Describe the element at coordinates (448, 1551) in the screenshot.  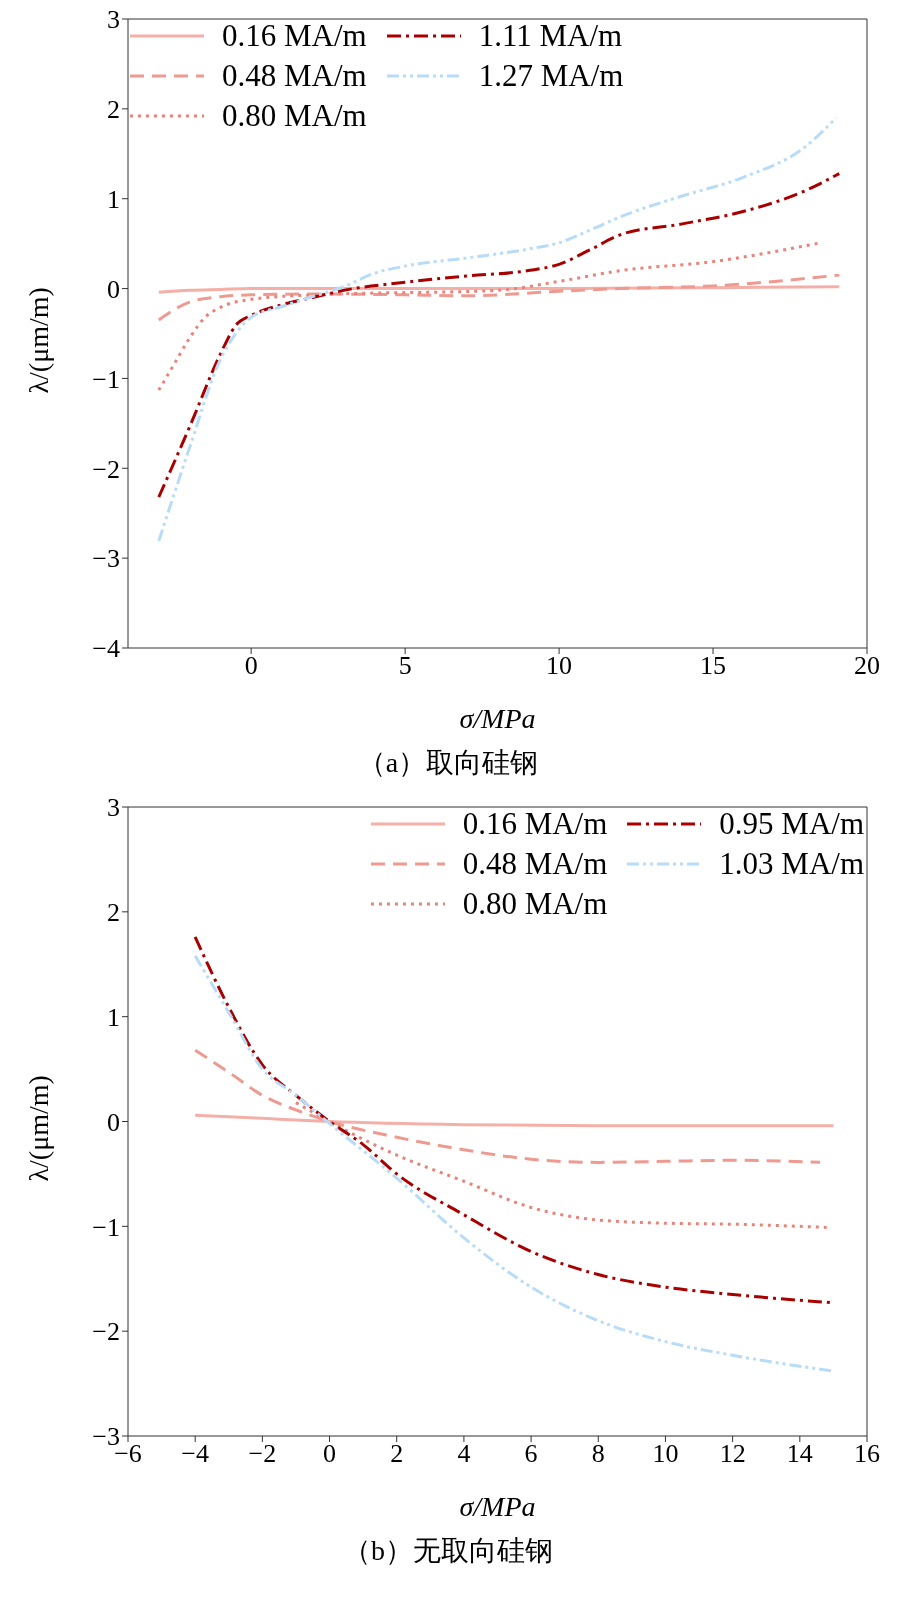
I see `text: （b）无取向硅钢` at that location.